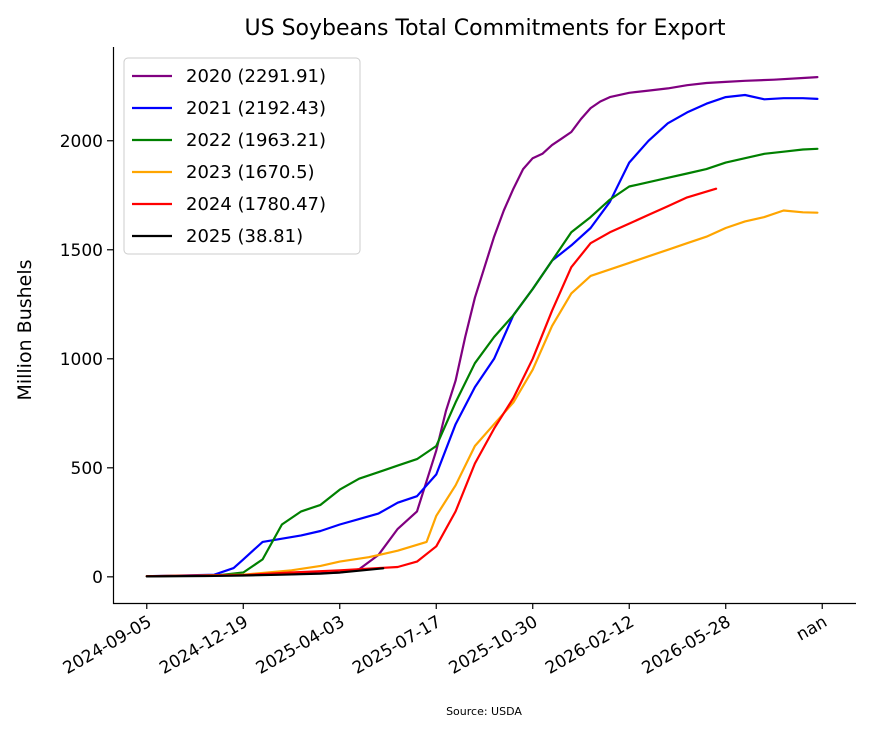 The height and width of the screenshot is (733, 871). What do you see at coordinates (108, 645) in the screenshot?
I see `x-tick-label: 2024-09-05` at bounding box center [108, 645].